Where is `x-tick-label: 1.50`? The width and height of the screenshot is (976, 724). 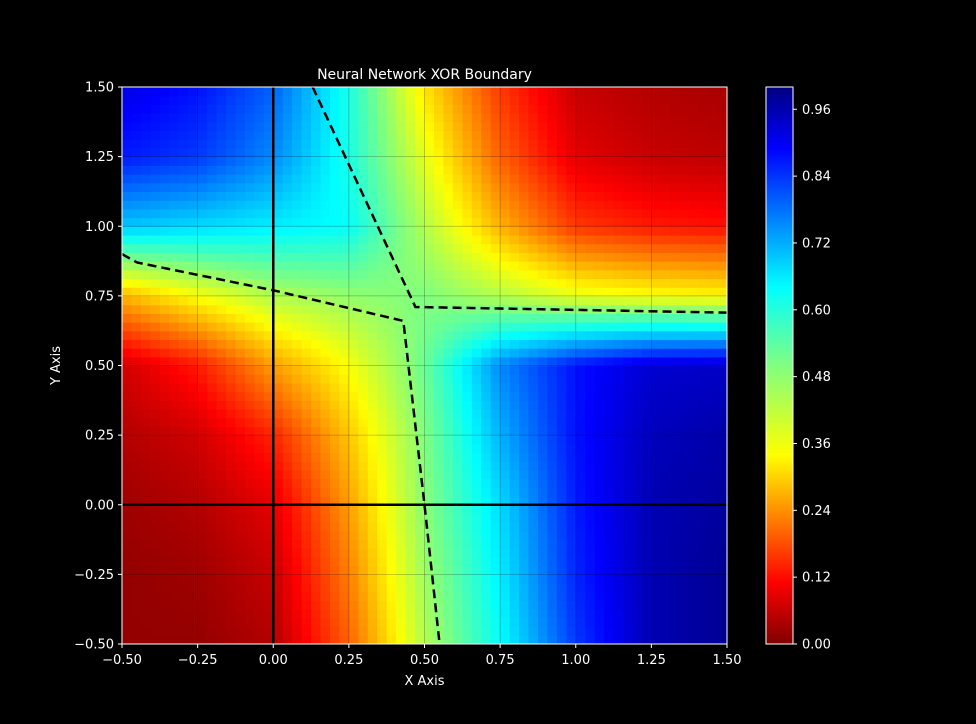
x-tick-label: 1.50 is located at coordinates (727, 660).